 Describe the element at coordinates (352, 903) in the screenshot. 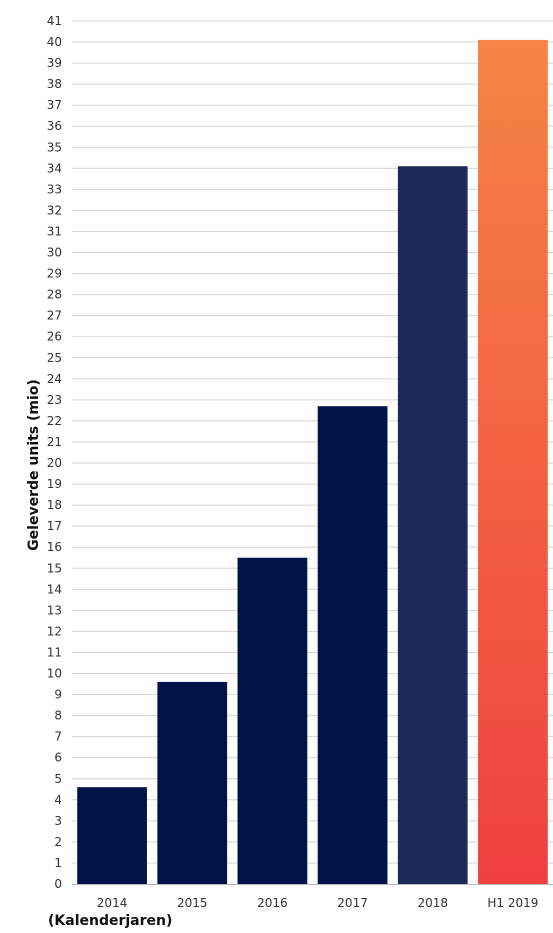

I see `x-tick-label: 2017` at that location.